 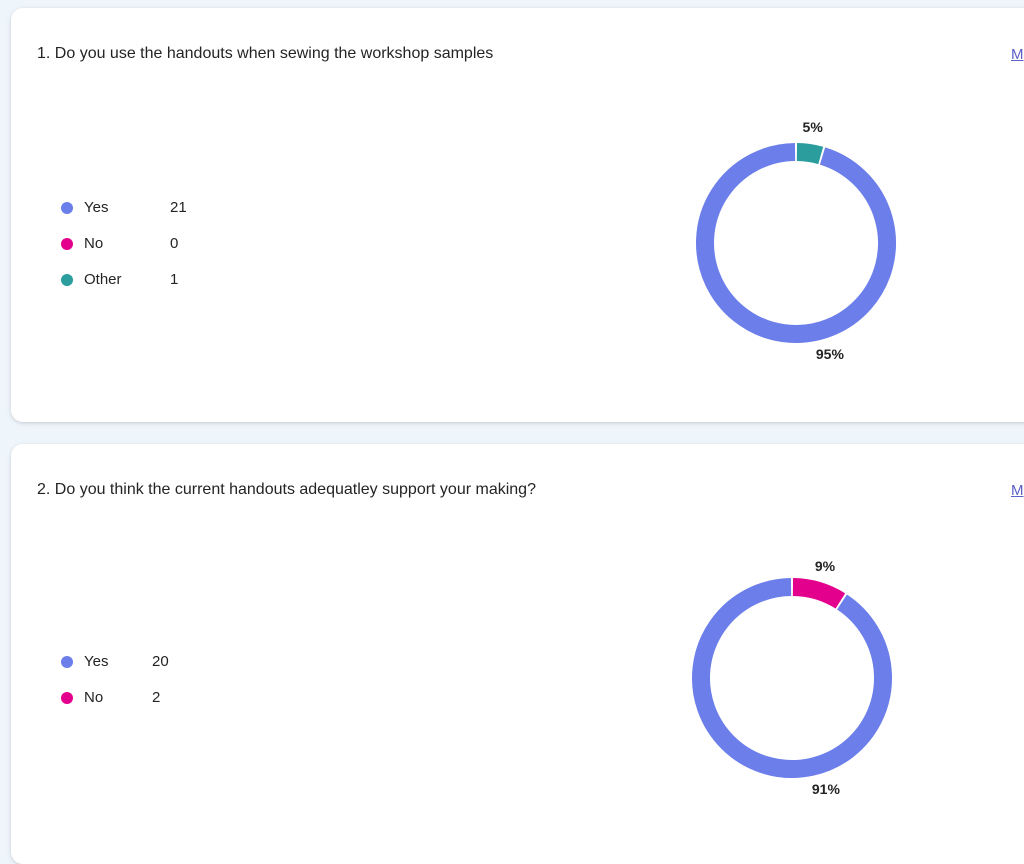 I want to click on donut-chart: 91% 9%, so click(x=792, y=677).